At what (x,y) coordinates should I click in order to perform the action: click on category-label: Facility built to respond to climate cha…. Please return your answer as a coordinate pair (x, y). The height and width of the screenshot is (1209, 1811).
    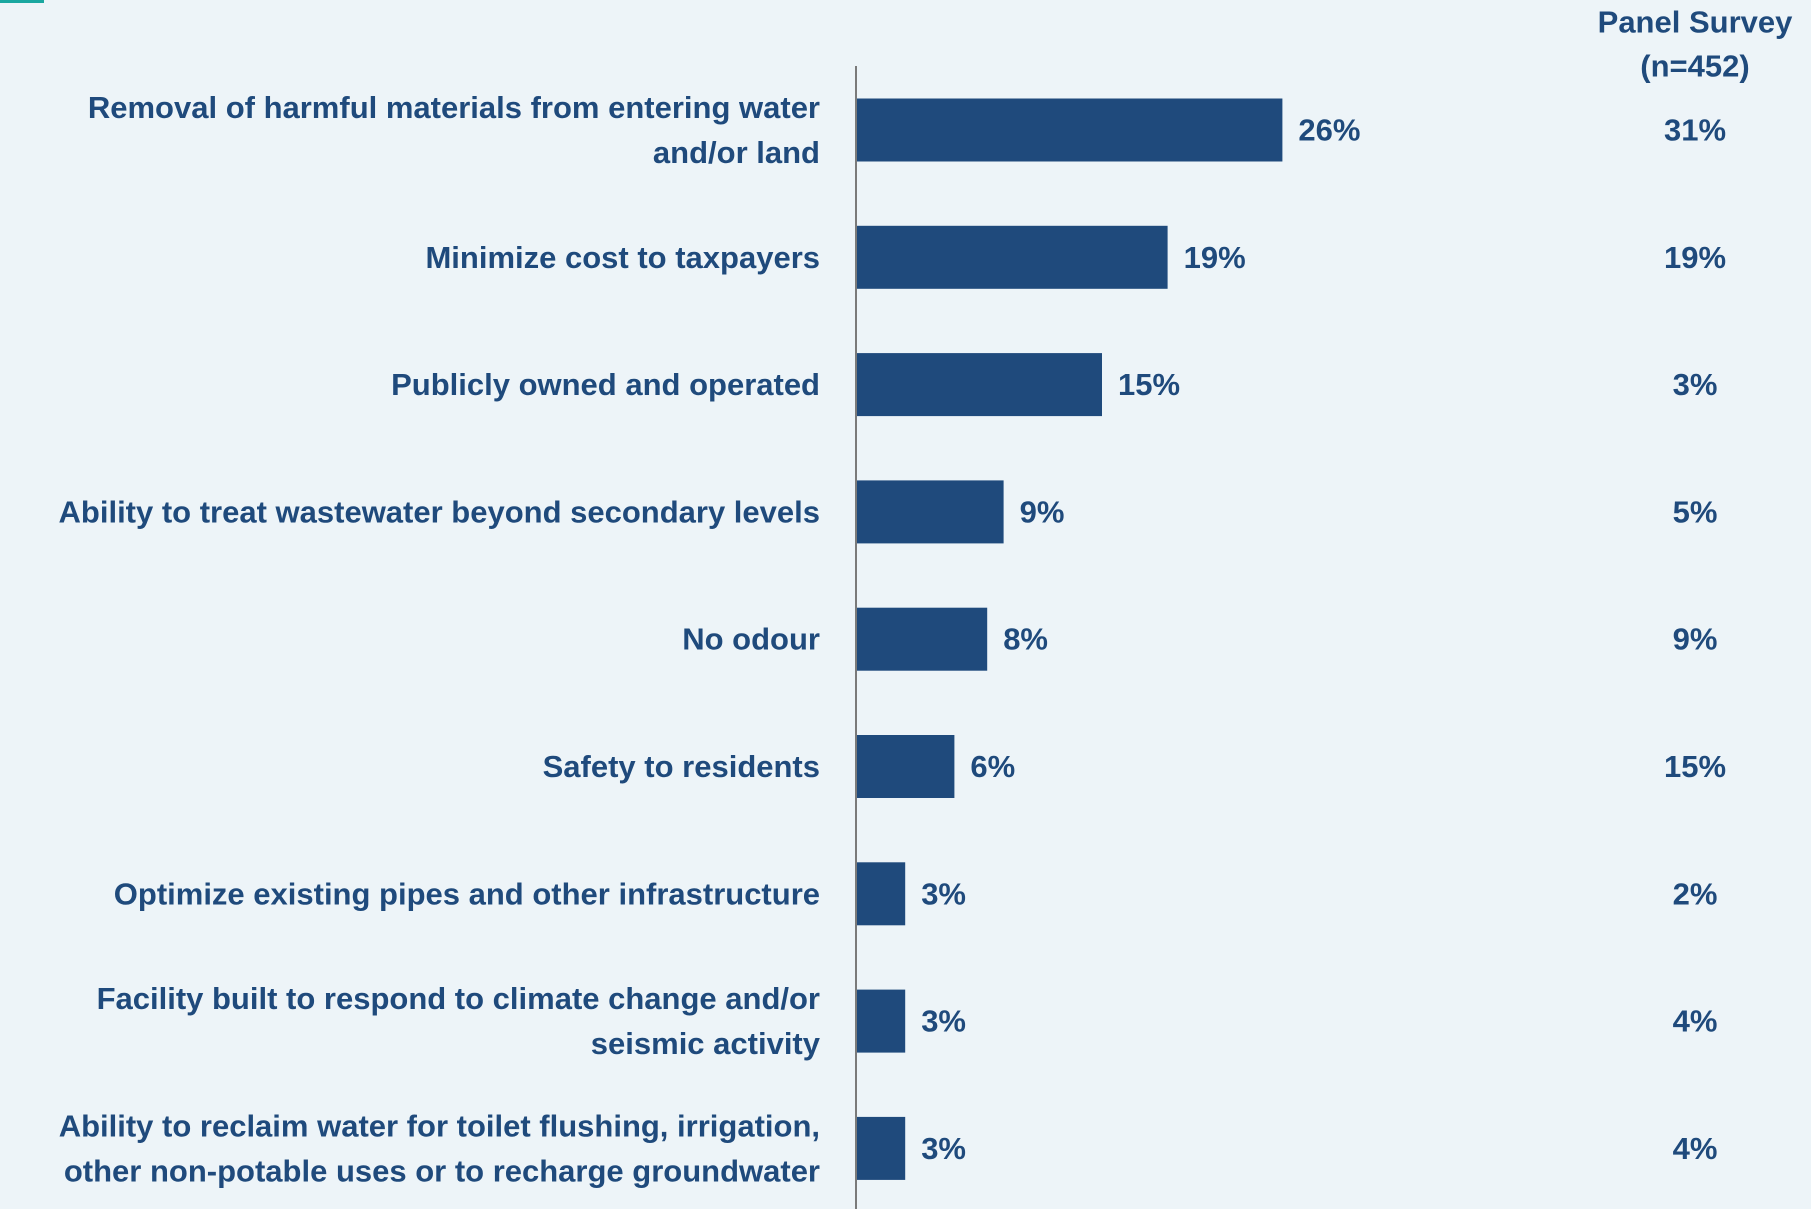
    Looking at the image, I should click on (459, 1021).